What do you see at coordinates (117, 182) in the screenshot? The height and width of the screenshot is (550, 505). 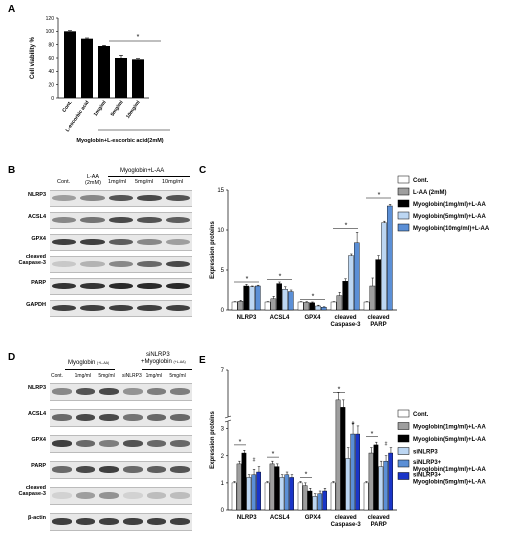 I see `dose-1-b: 1mg/ml` at bounding box center [117, 182].